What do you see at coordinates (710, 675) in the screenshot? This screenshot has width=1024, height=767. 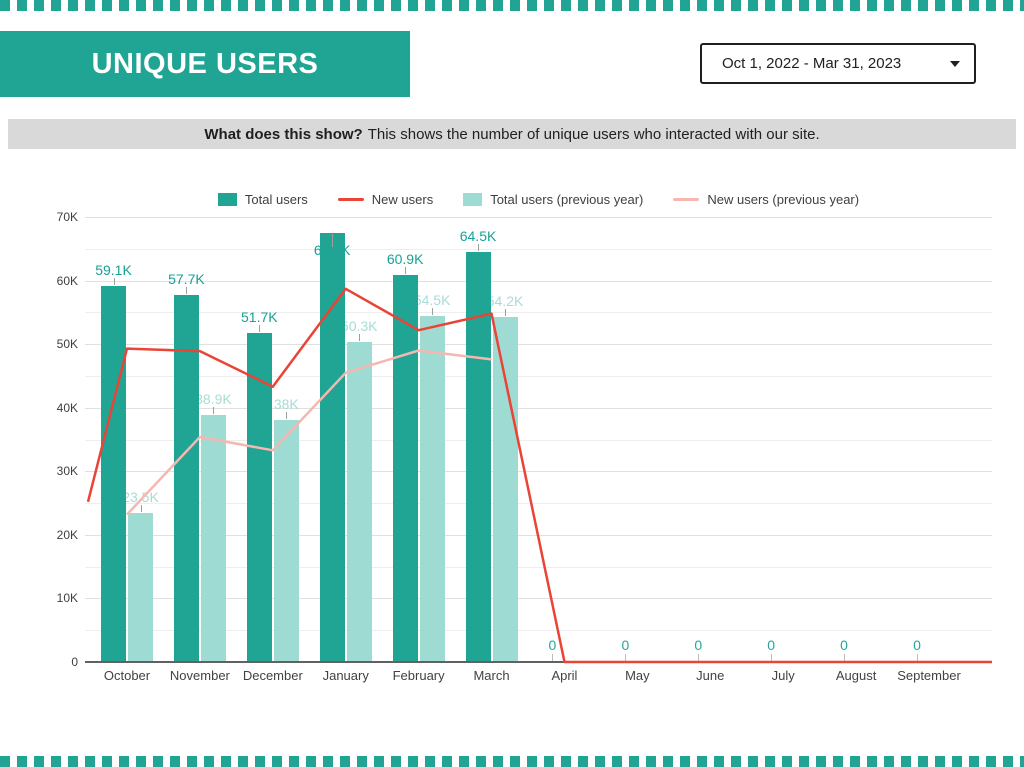 I see `x-axis-label: June` at bounding box center [710, 675].